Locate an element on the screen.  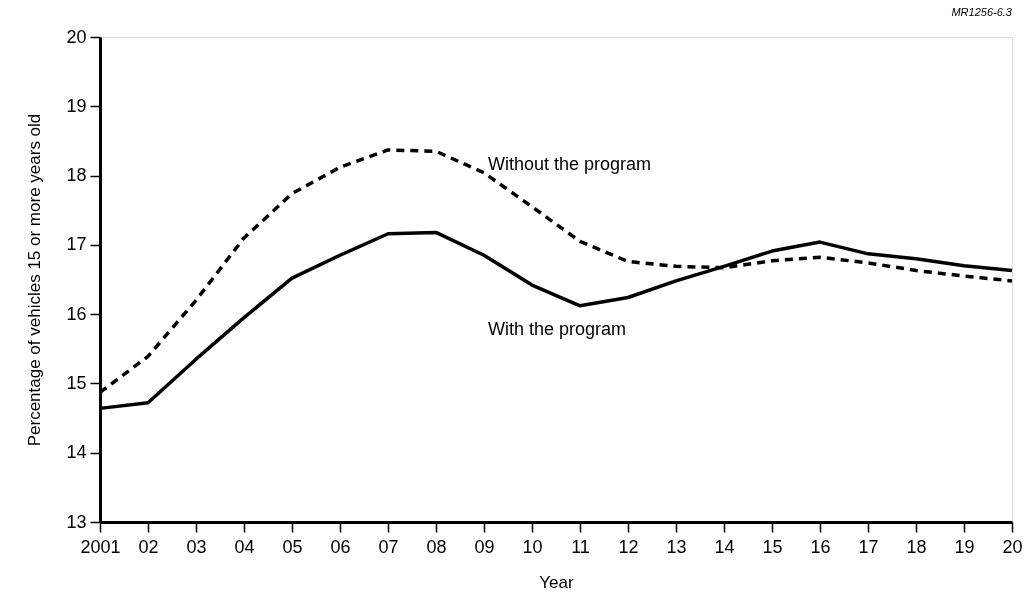
x-tick-label: 07 is located at coordinates (388, 546).